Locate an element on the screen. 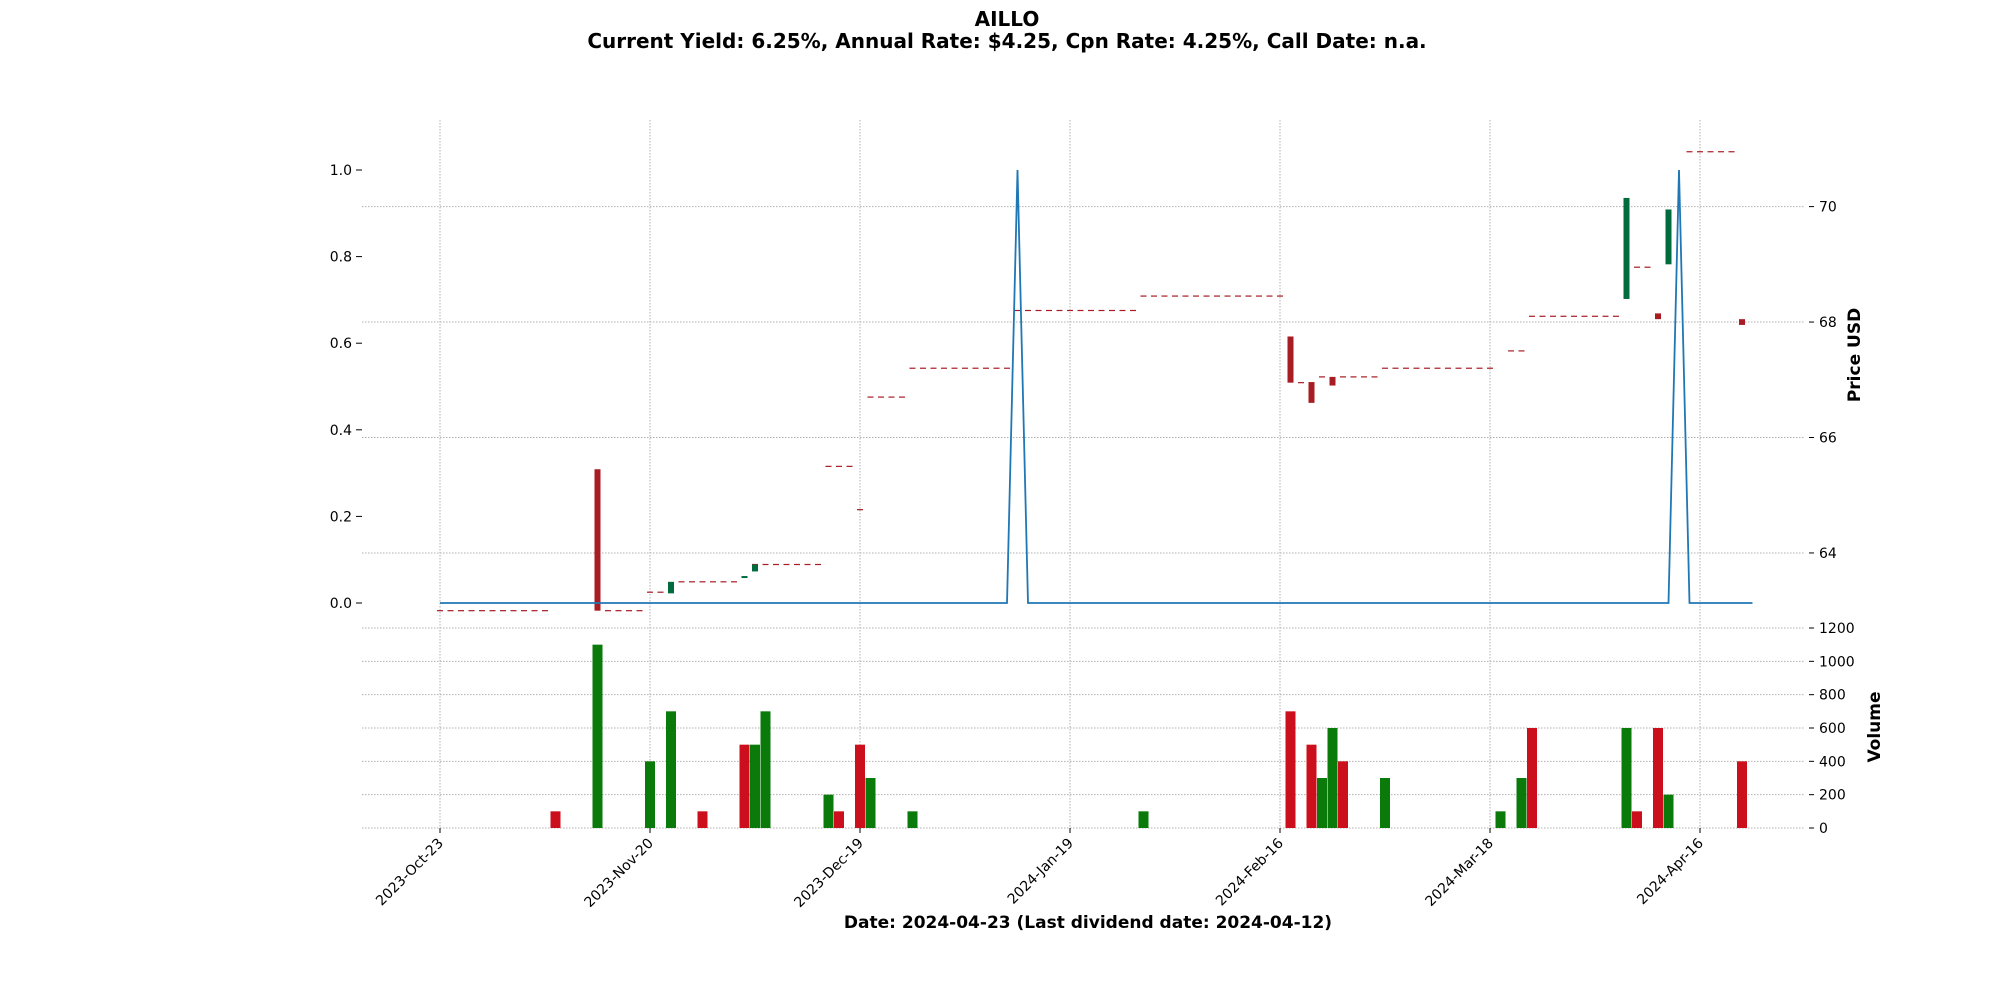 This screenshot has height=1000, width=2000. dividend-tick-label: 0.0 is located at coordinates (341, 604).